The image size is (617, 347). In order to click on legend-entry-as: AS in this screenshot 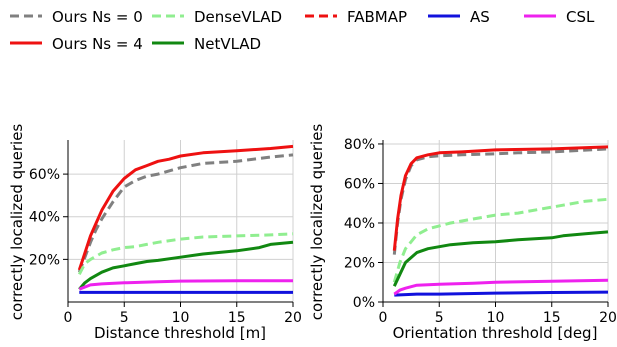, I will do `click(459, 17)`.